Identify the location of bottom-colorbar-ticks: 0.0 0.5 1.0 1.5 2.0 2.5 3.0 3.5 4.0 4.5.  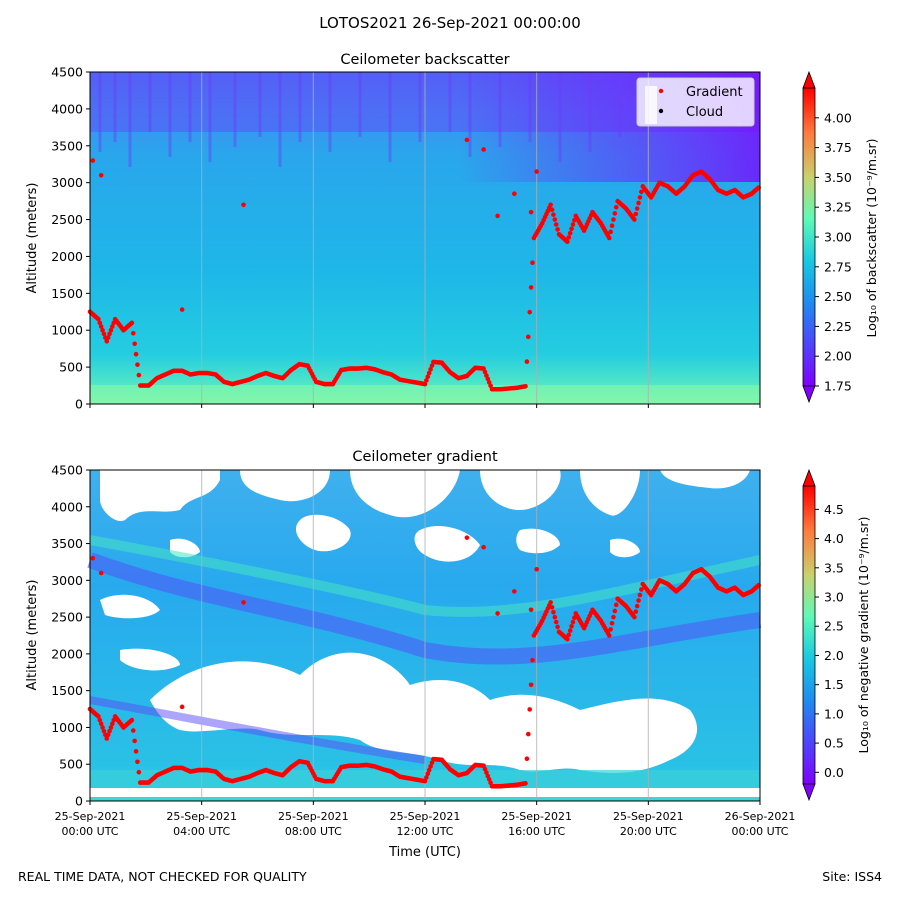
(829, 641).